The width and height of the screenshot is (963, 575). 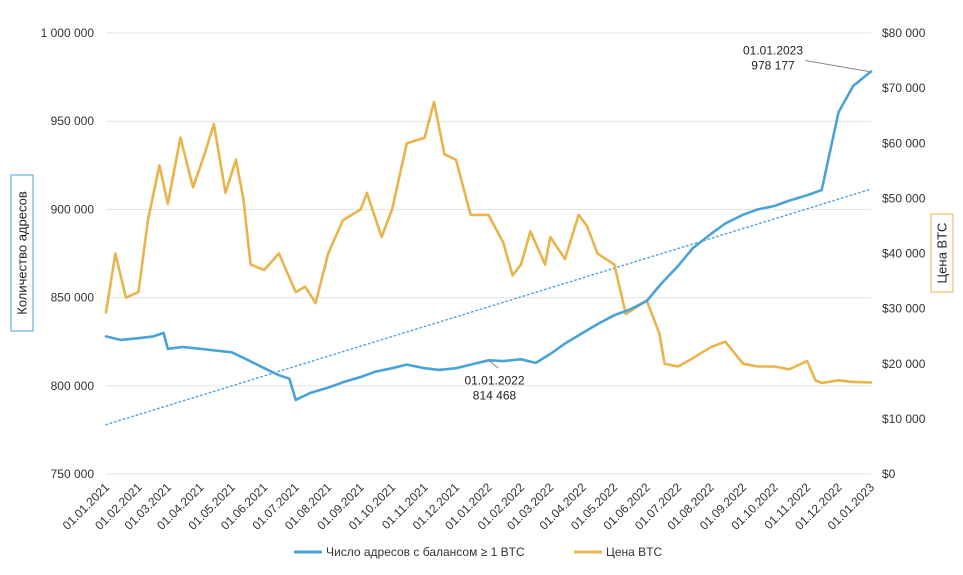 I want to click on annotation-value-label: 814 468, so click(x=495, y=395).